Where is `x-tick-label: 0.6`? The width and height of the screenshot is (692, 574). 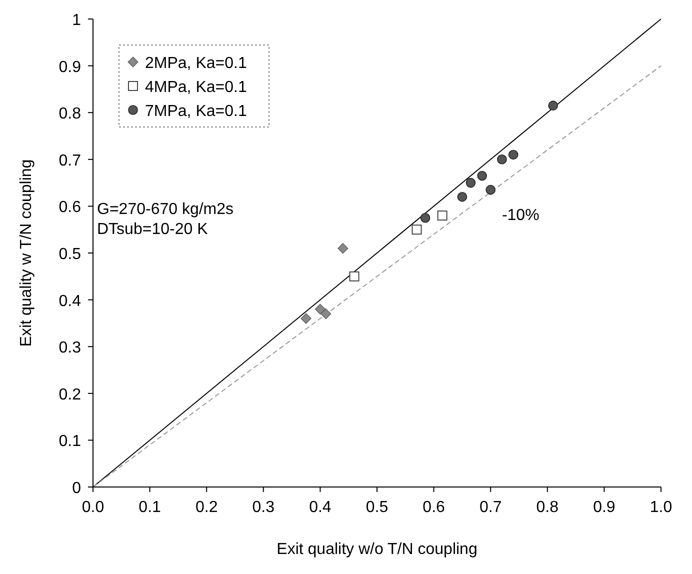
x-tick-label: 0.6 is located at coordinates (434, 507).